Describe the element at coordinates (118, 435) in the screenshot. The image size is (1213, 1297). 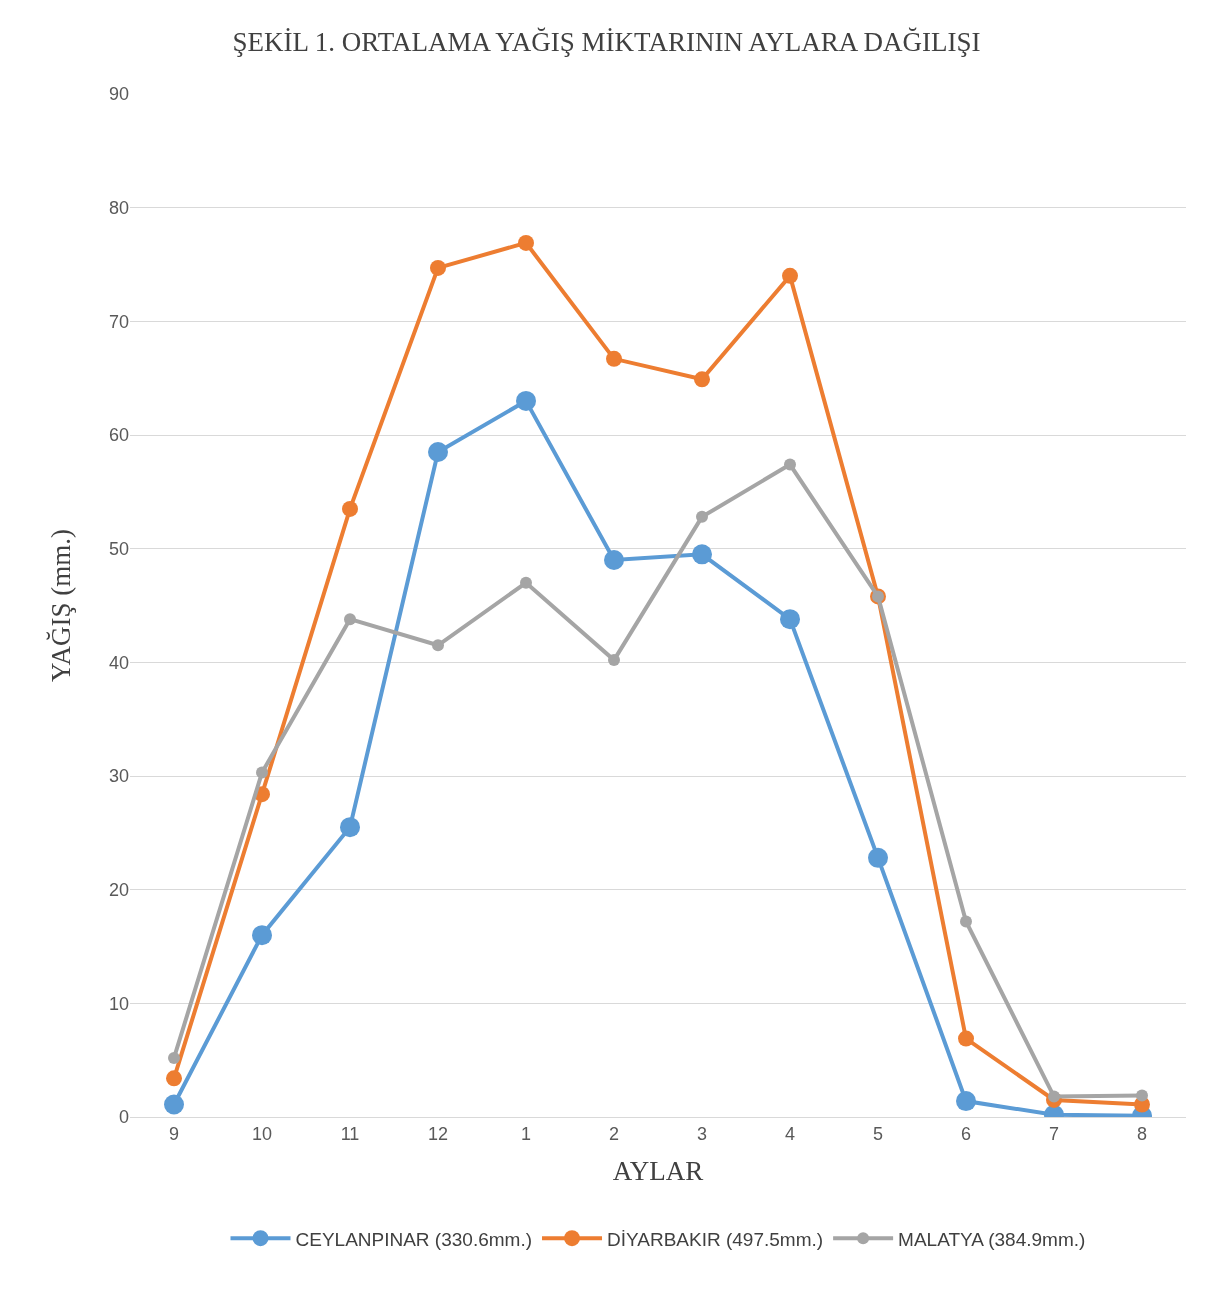
I see `y-tick-label: 60` at that location.